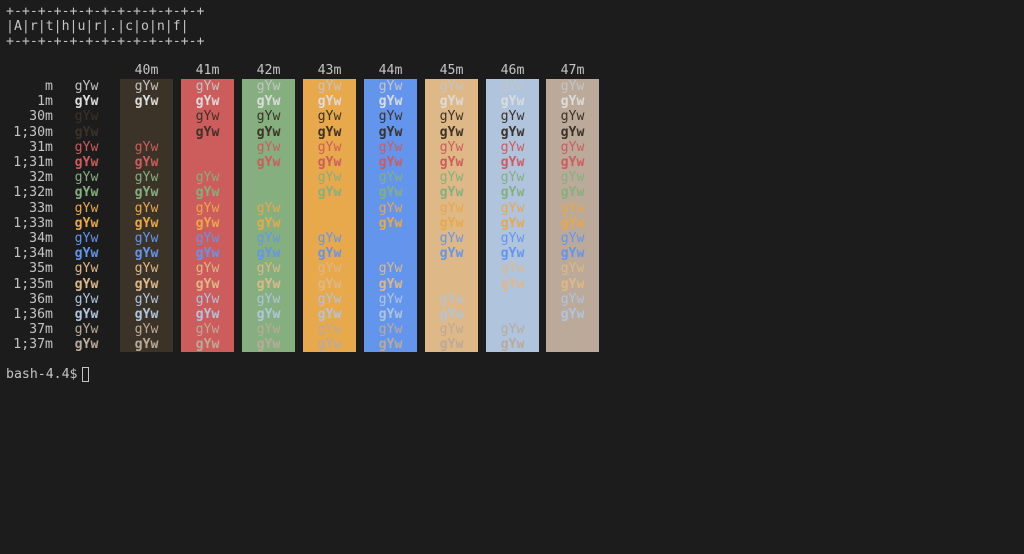 The height and width of the screenshot is (554, 1024). Describe the element at coordinates (85, 374) in the screenshot. I see `terminal-cursor` at that location.